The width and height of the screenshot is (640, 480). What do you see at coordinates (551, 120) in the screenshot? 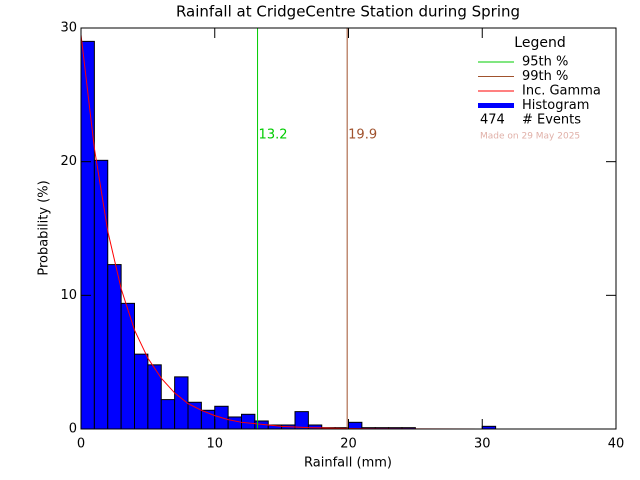
I see `events-label: # Events` at bounding box center [551, 120].